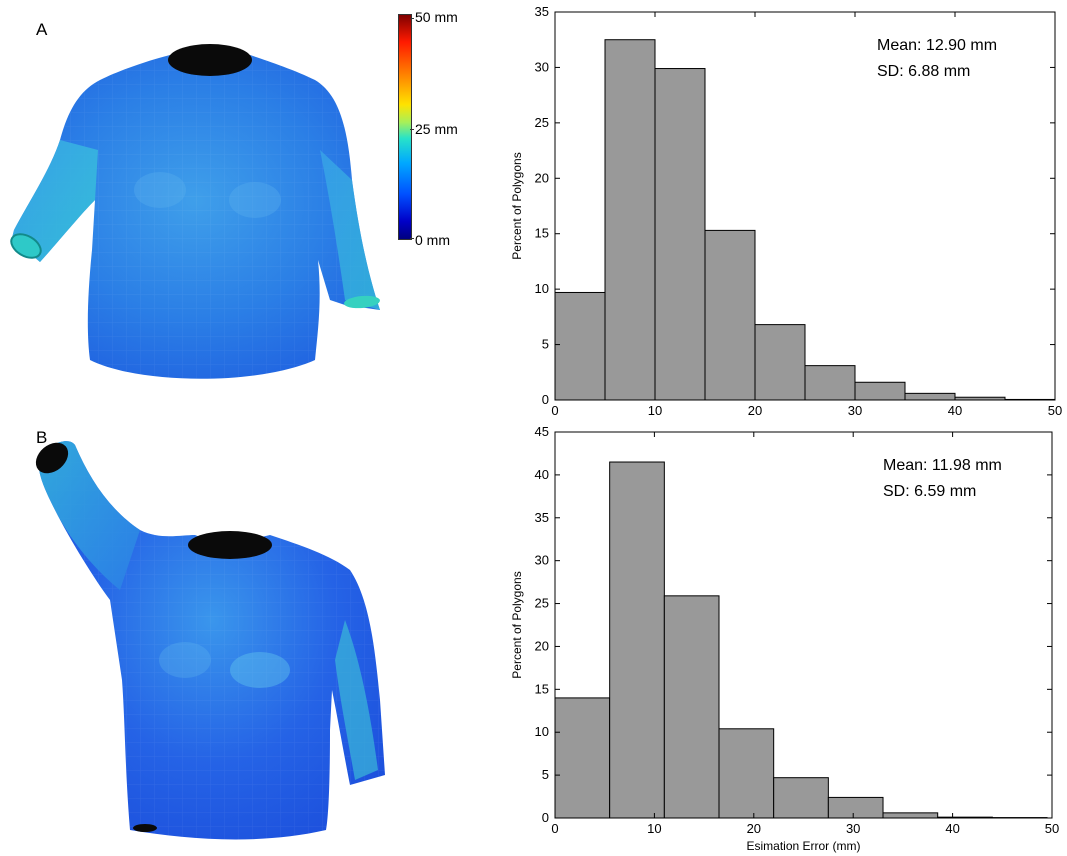  Describe the element at coordinates (545, 817) in the screenshot. I see `histogram-b-y-tick-label: 0` at that location.